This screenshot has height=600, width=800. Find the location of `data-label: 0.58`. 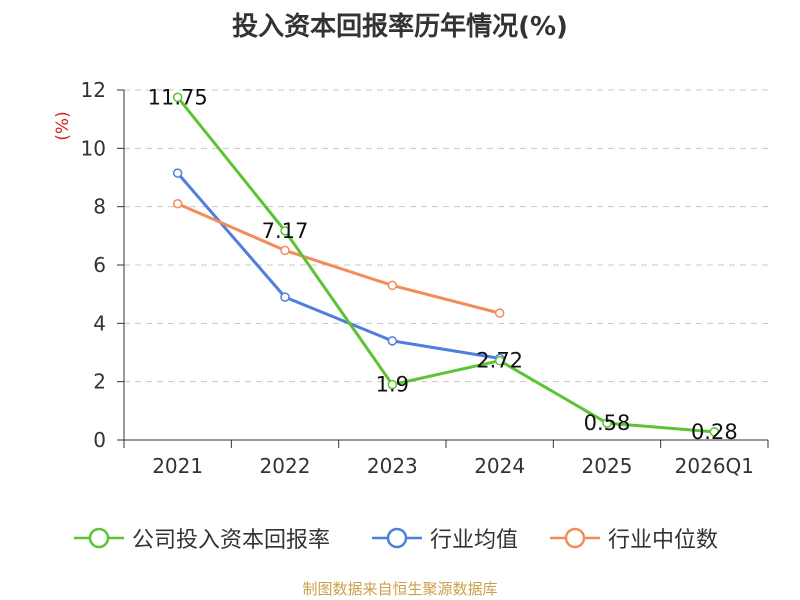

data-label: 0.58 is located at coordinates (607, 423).